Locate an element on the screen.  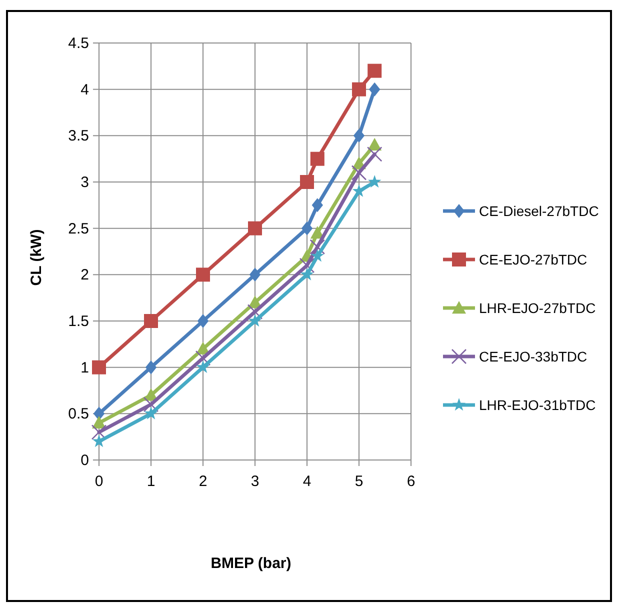
y-tick-label: 0.5 is located at coordinates (78, 414).